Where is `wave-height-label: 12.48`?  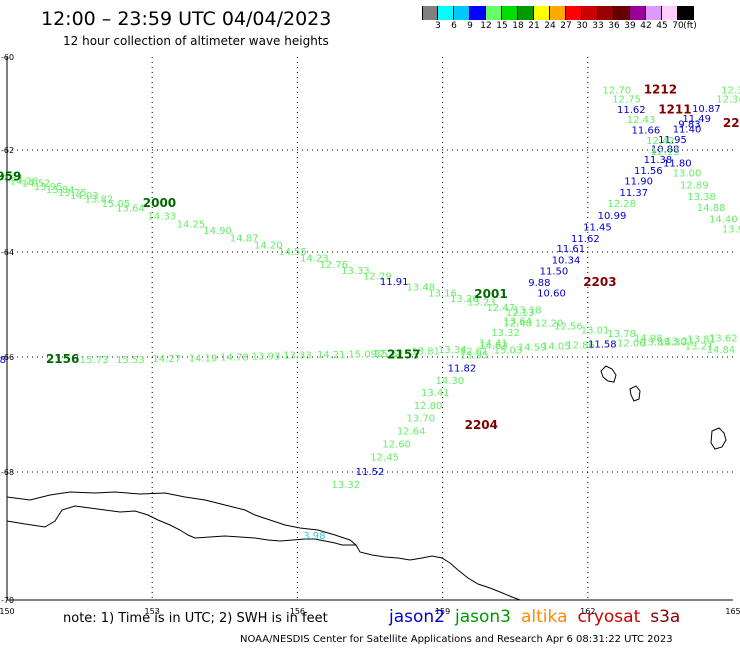
wave-height-label: 12.48 is located at coordinates (517, 324).